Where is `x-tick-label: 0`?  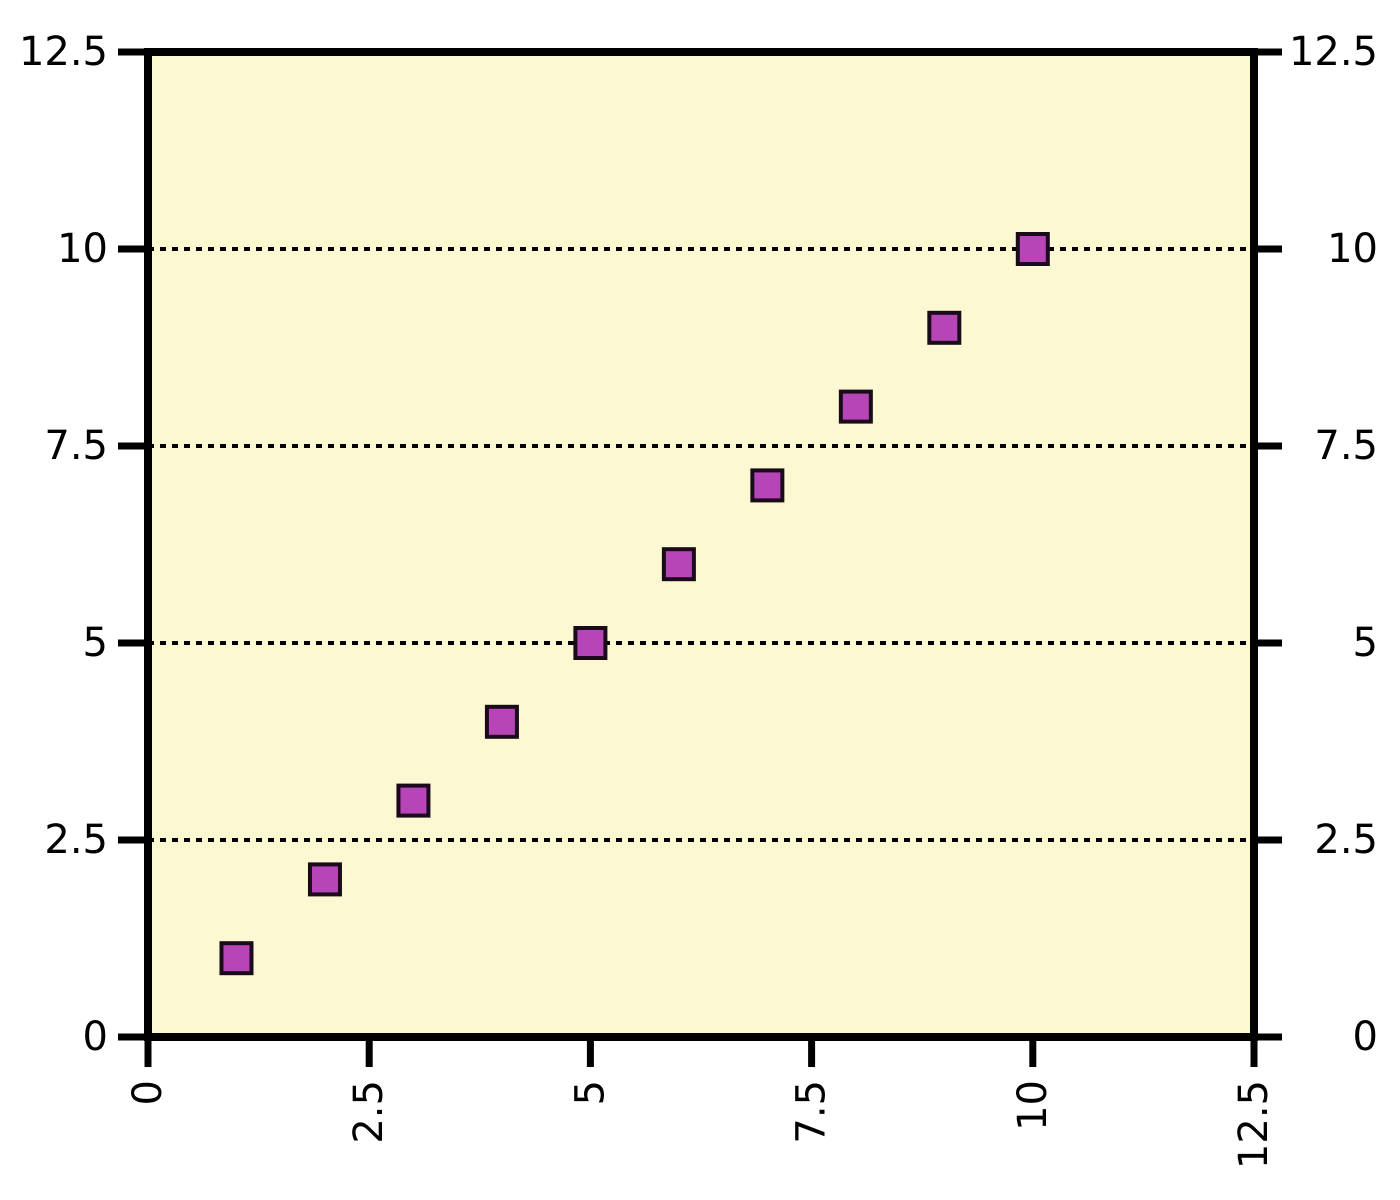
x-tick-label: 0 is located at coordinates (148, 1092).